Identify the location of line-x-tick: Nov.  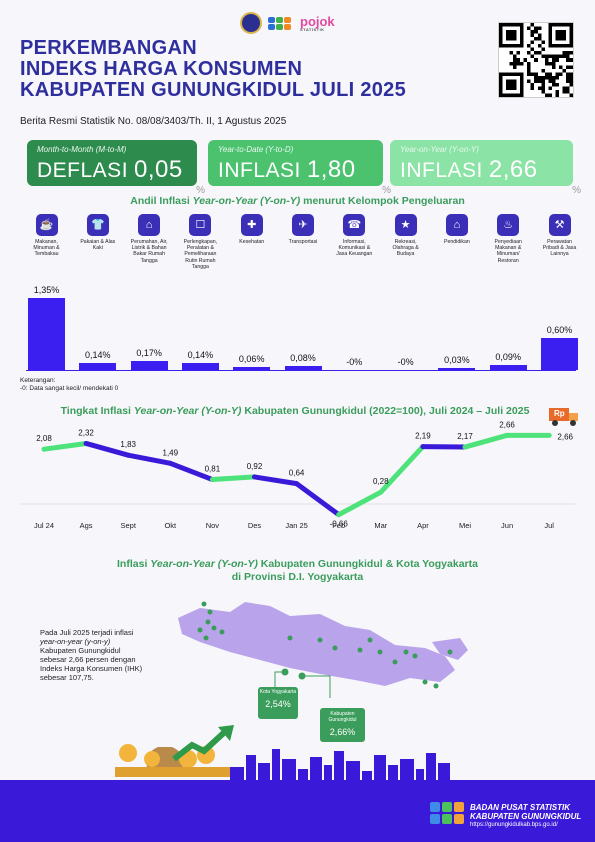
(213, 525).